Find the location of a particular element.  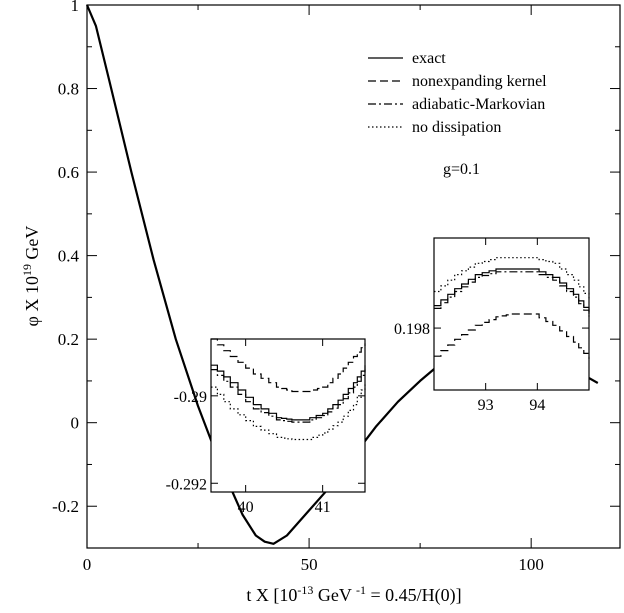

inset-left-frame is located at coordinates (288, 415).